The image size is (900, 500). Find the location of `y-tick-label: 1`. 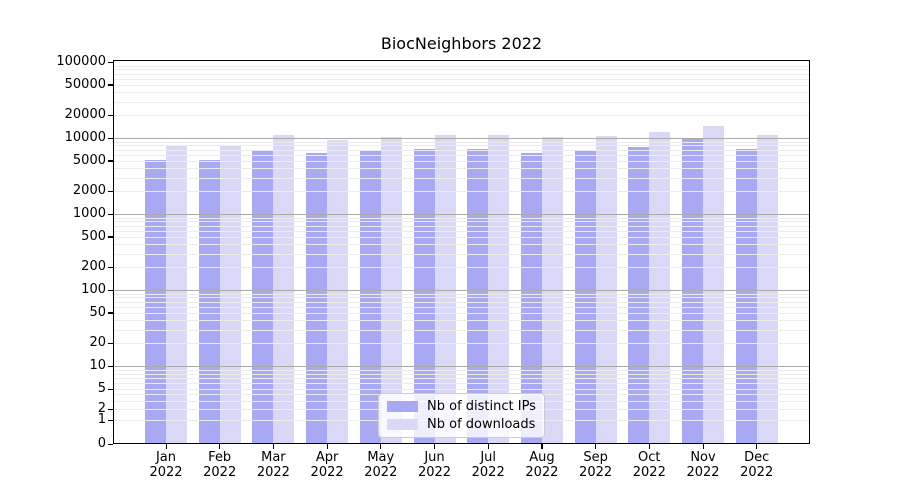

y-tick-label: 1 is located at coordinates (101, 419).